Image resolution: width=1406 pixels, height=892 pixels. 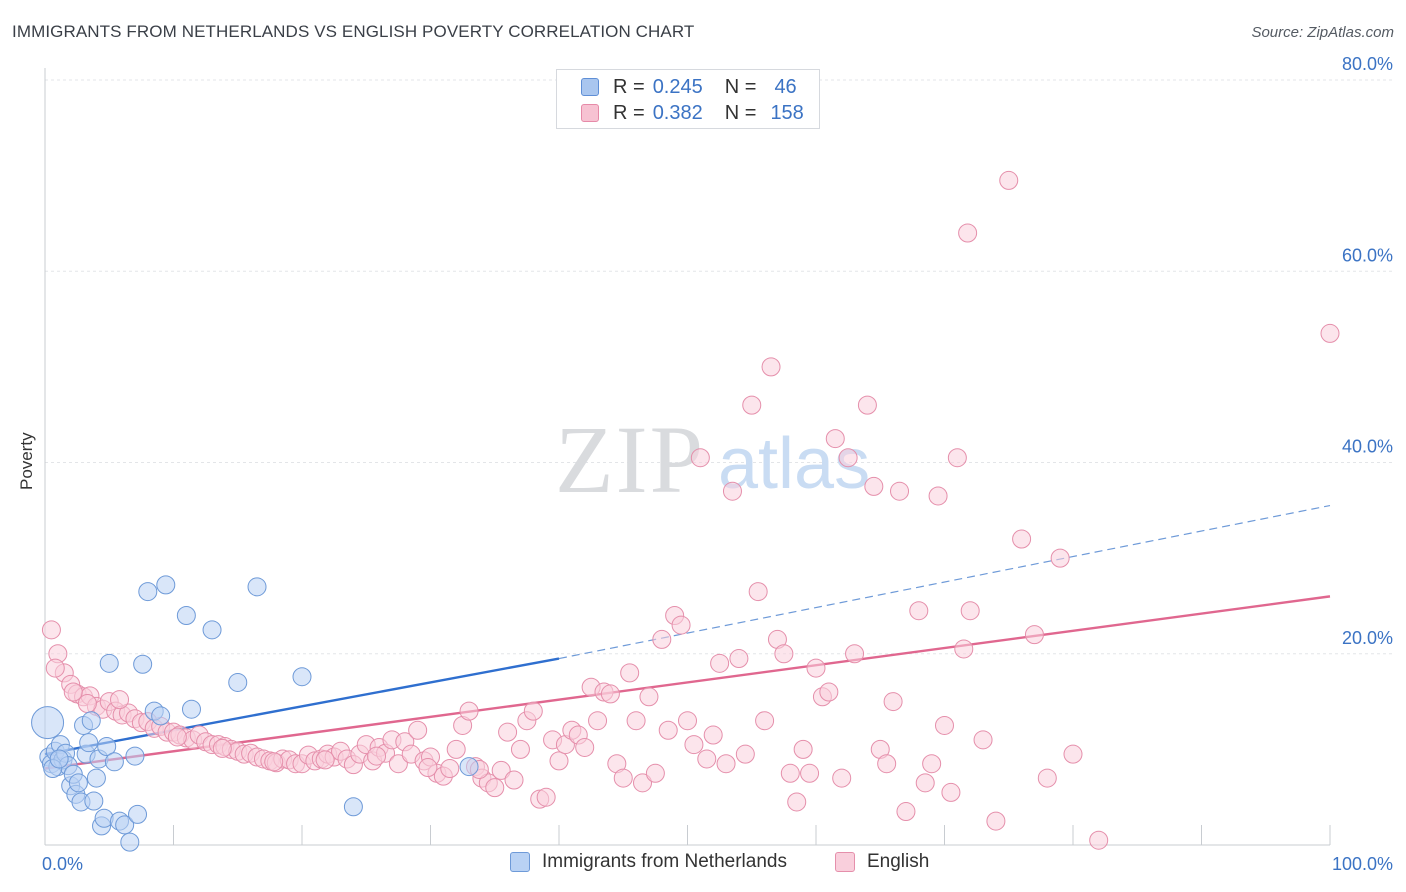 I want to click on n-label: N =, so click(x=740, y=86).